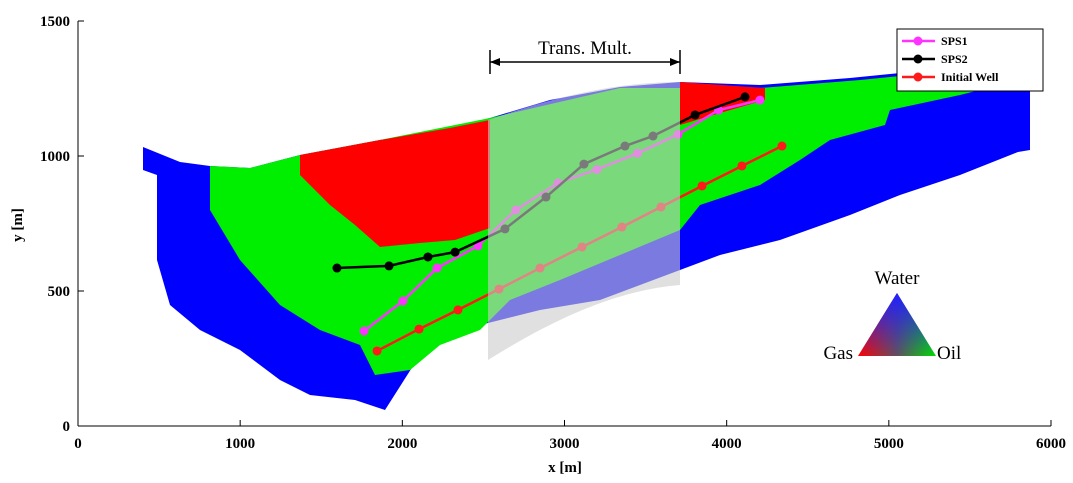 The height and width of the screenshot is (483, 1073). What do you see at coordinates (897, 324) in the screenshot?
I see `ternary-triangle` at bounding box center [897, 324].